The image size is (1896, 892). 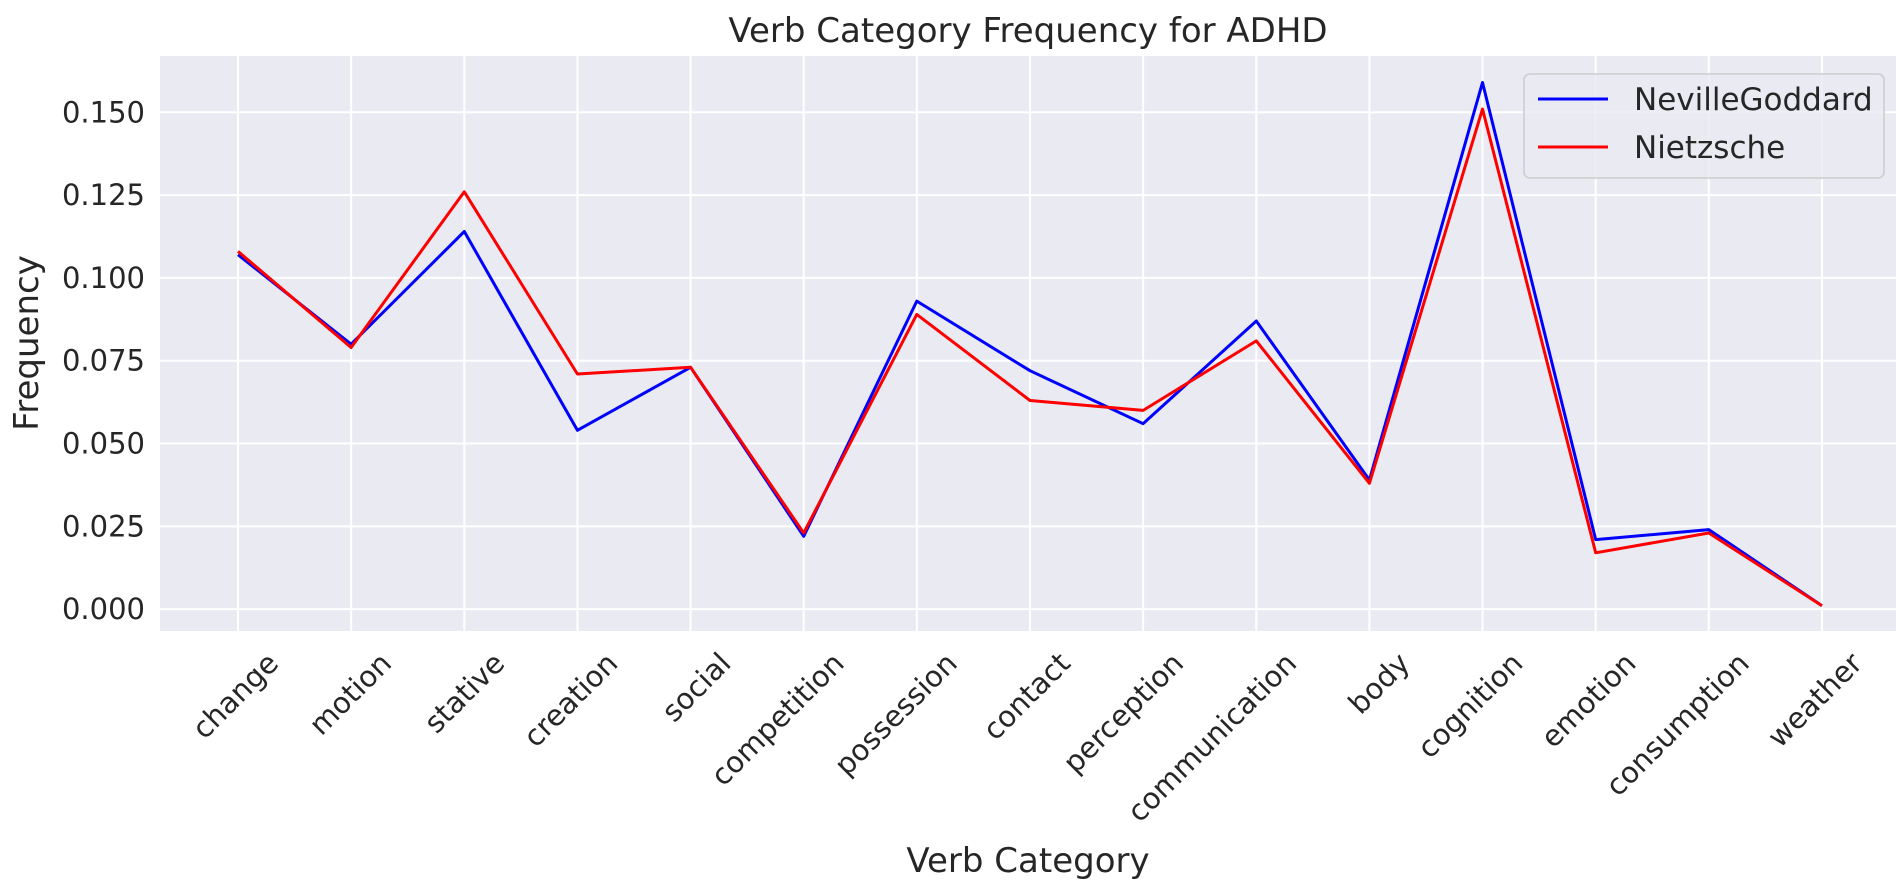 I want to click on y-tick-label: 0.000, so click(x=103, y=609).